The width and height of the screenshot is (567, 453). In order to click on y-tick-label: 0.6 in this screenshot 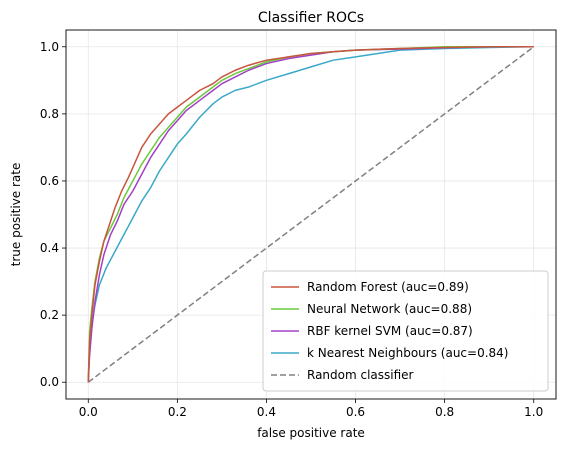, I will do `click(49, 181)`.